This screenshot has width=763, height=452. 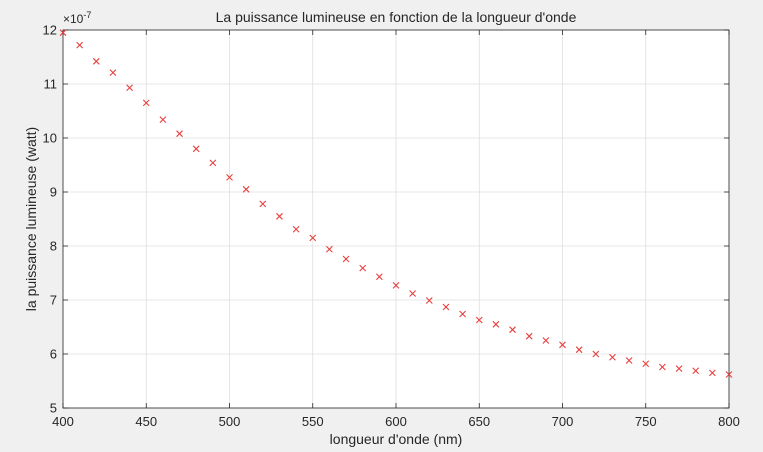 What do you see at coordinates (53, 354) in the screenshot?
I see `y-tick-label-1: 6` at bounding box center [53, 354].